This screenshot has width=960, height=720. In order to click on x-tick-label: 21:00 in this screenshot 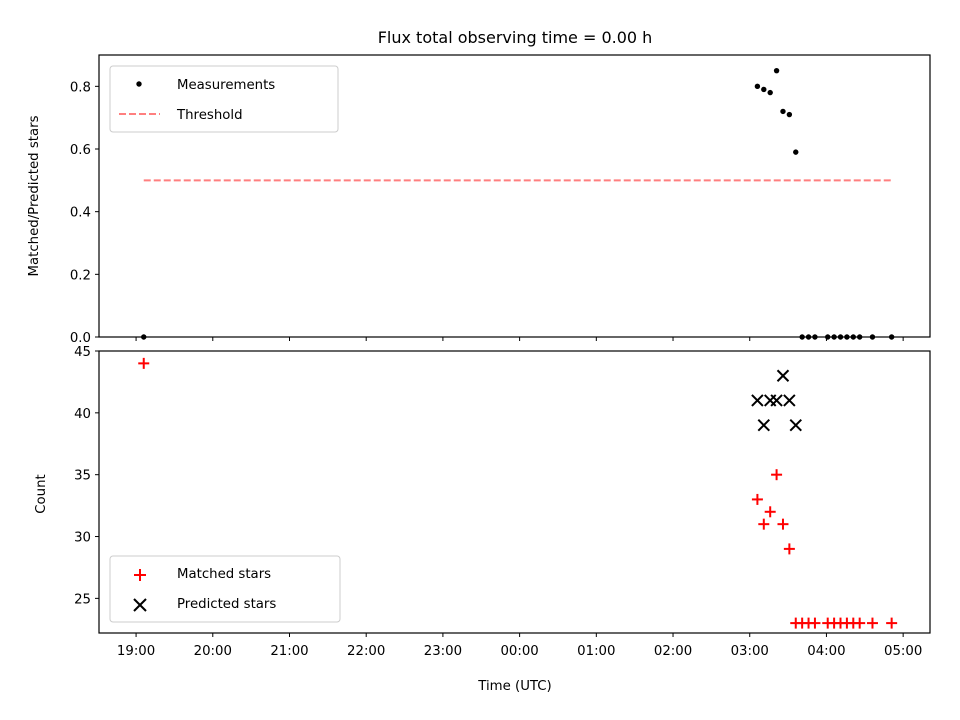, I will do `click(289, 651)`.